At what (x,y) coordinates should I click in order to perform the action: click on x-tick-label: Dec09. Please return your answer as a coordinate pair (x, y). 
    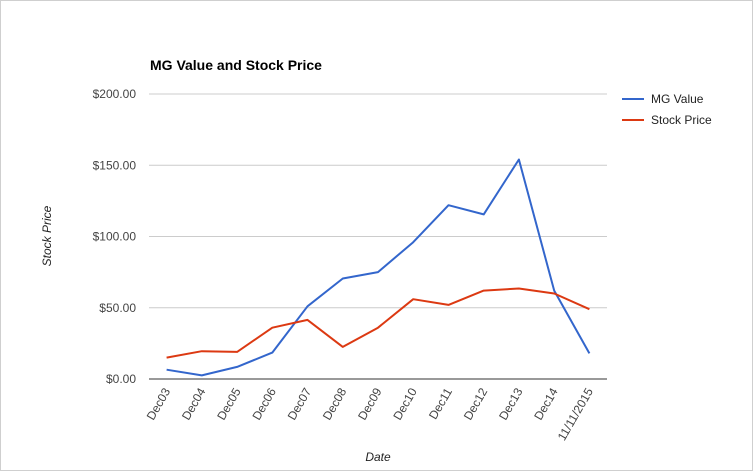
    Looking at the image, I should click on (370, 403).